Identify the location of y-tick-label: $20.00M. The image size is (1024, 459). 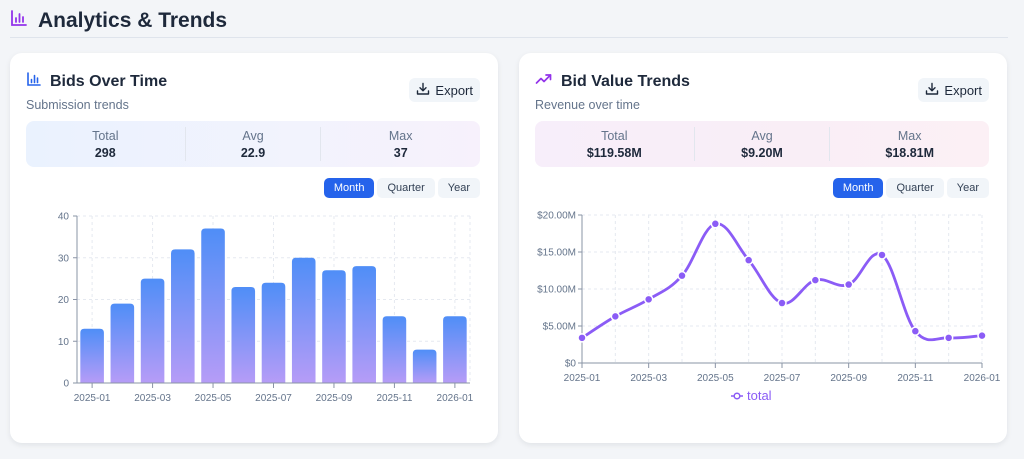
(556, 216).